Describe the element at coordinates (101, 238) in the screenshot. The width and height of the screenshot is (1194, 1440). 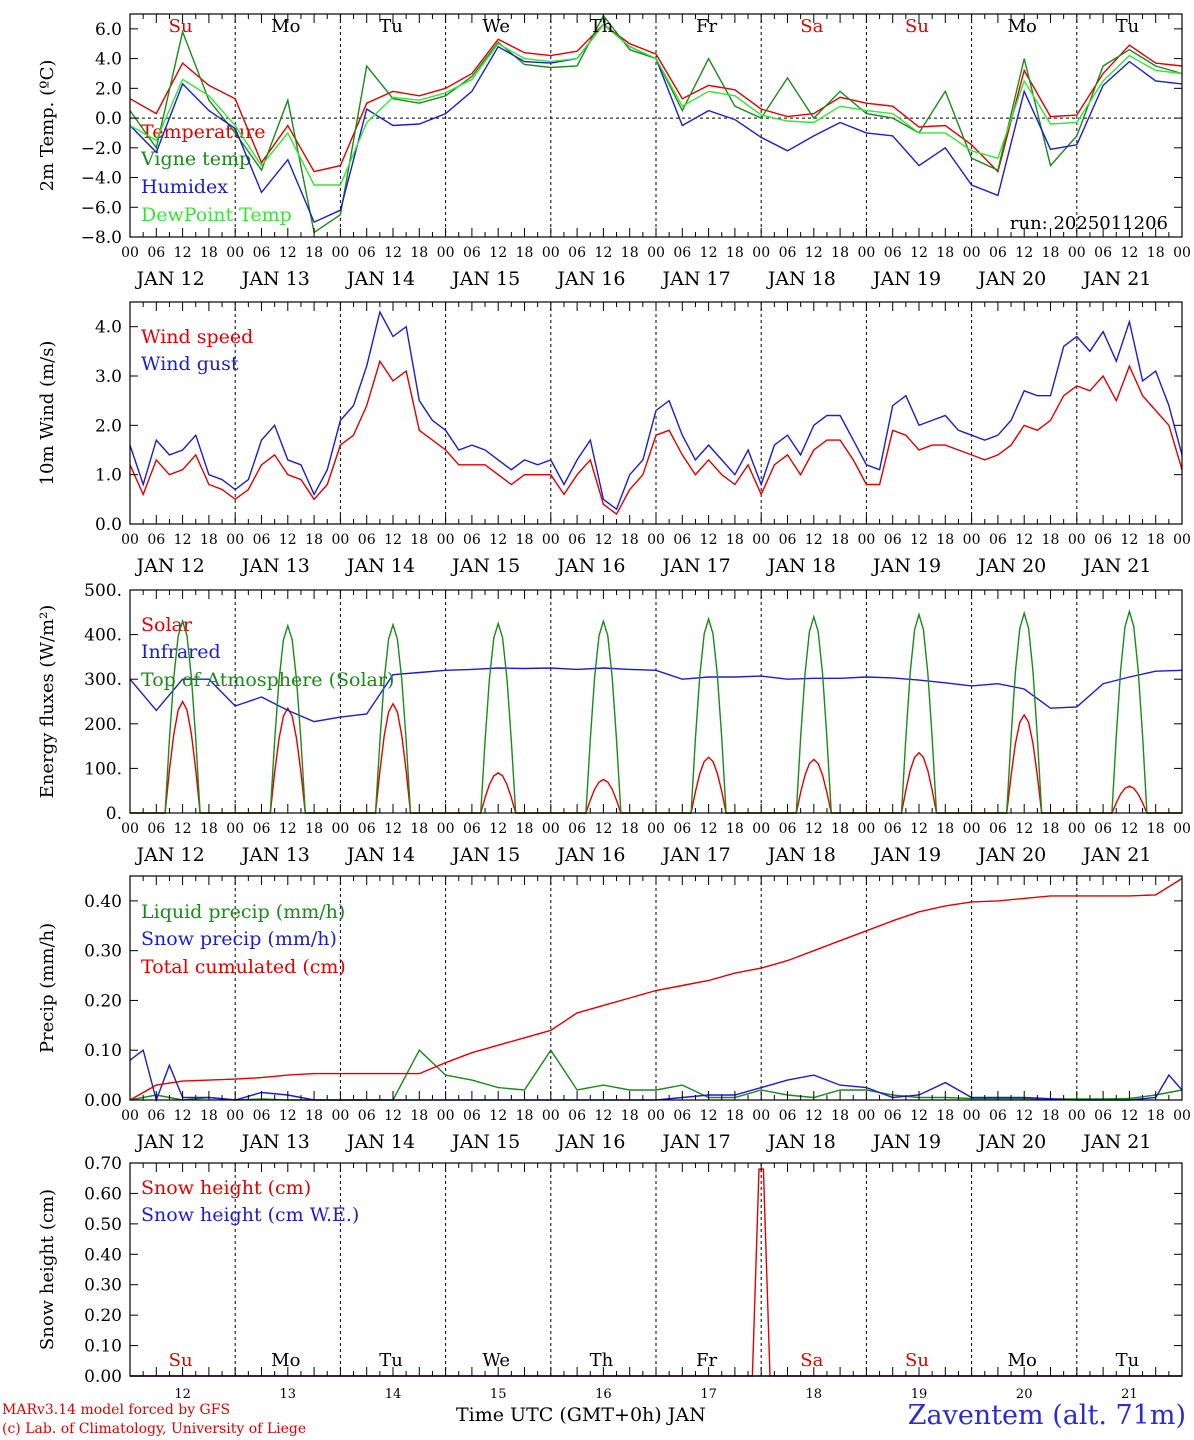
I see `y-tick-label: −8.0` at that location.